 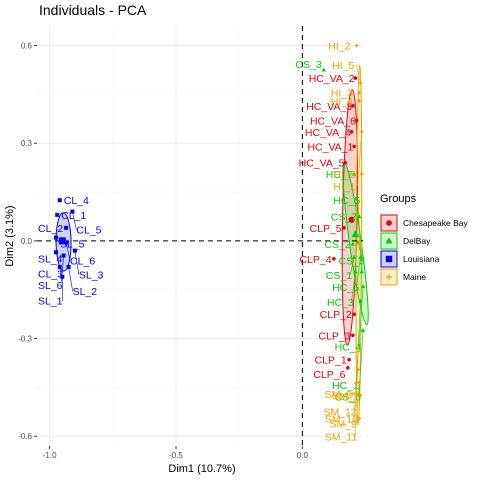 What do you see at coordinates (342, 94) in the screenshot?
I see `point-label: HI_3` at bounding box center [342, 94].